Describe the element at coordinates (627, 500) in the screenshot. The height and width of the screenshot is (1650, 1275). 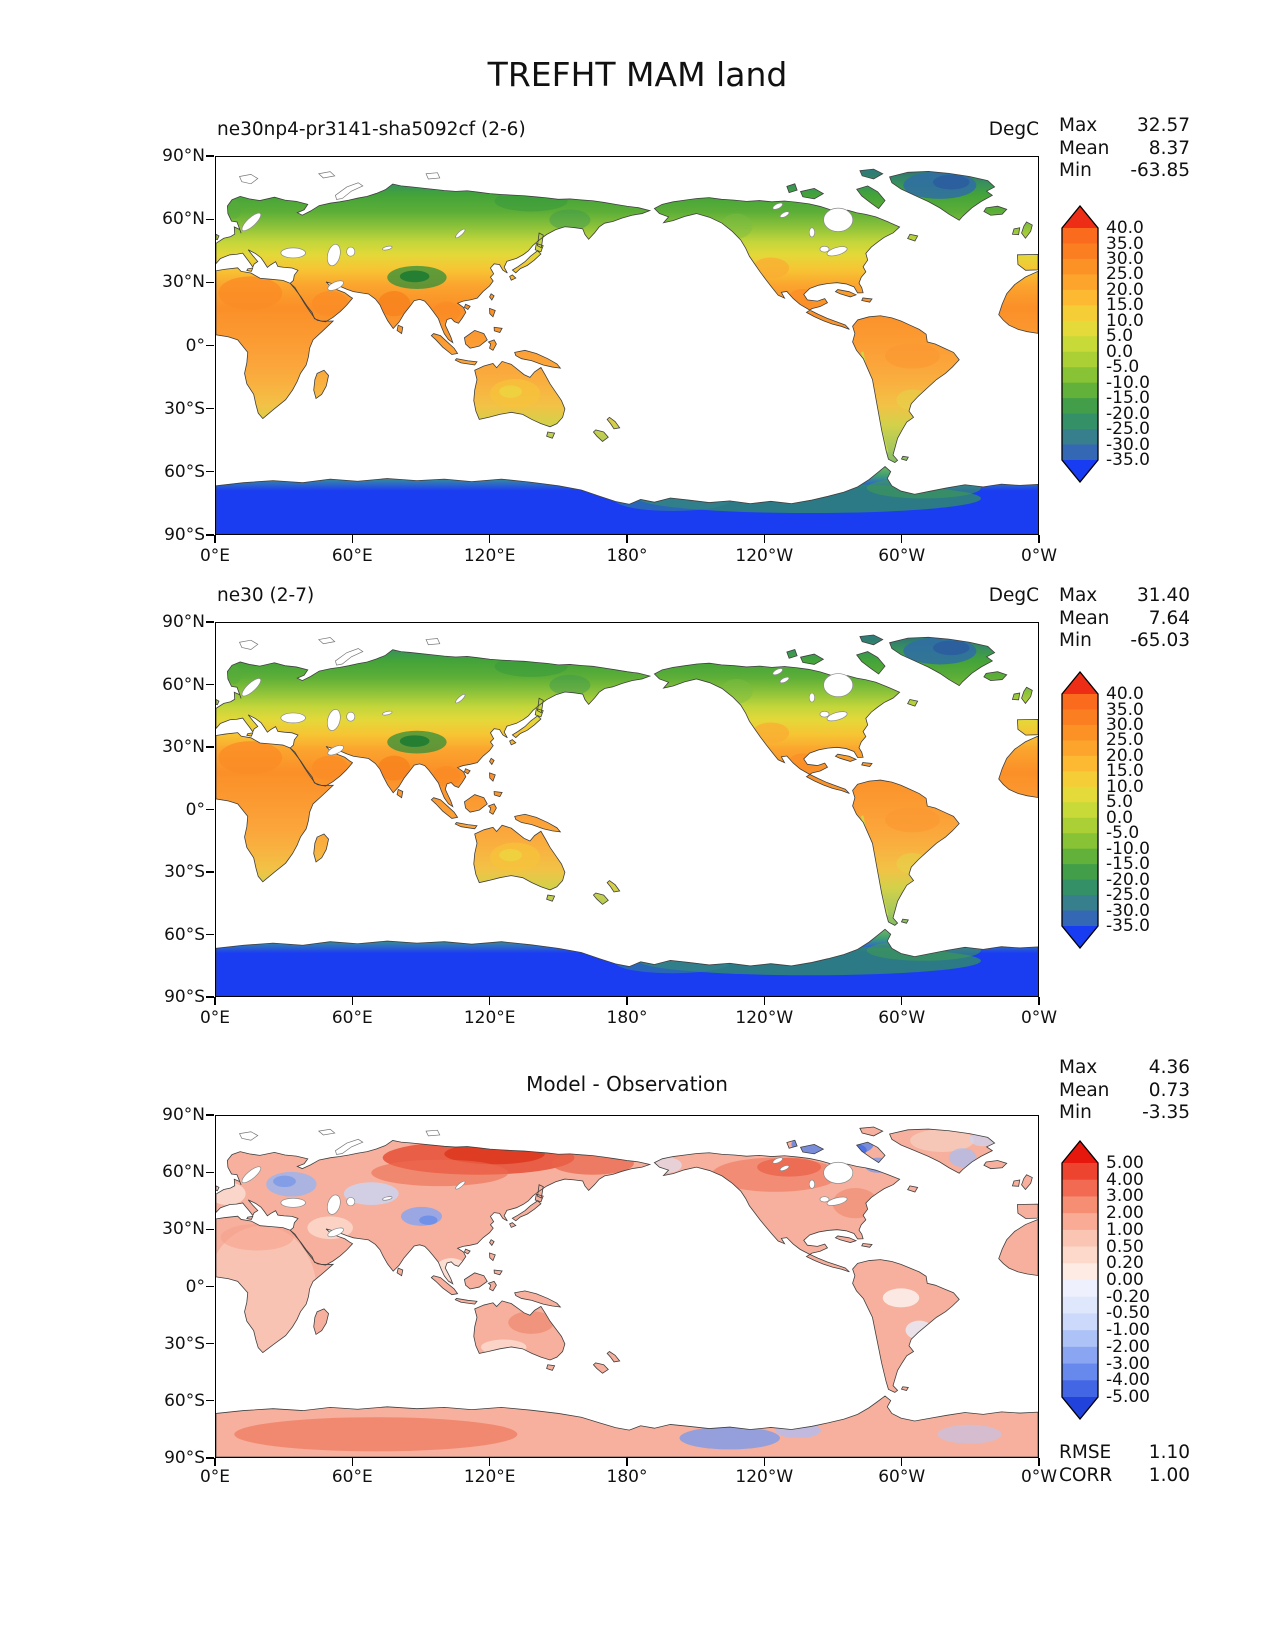
I see `land-antarctica` at that location.